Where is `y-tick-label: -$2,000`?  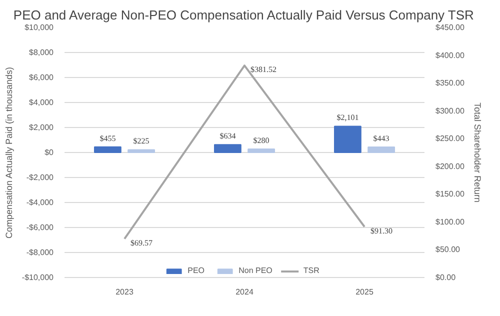
y-tick-label: -$2,000 is located at coordinates (40, 177).